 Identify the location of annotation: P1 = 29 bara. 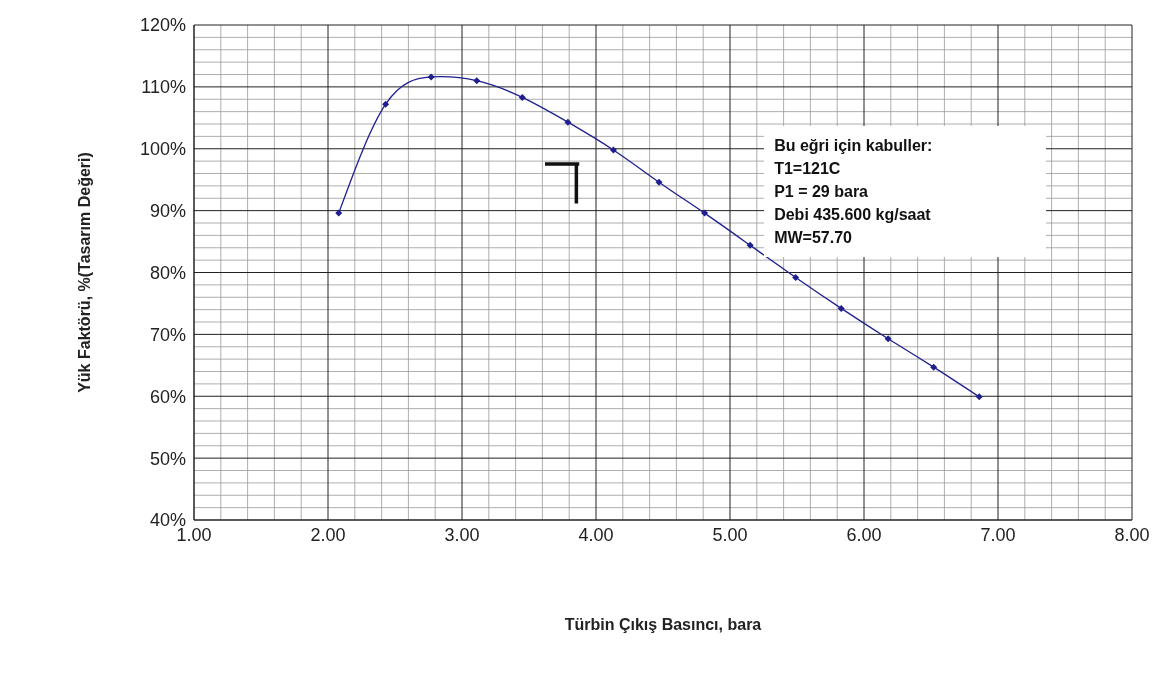
(821, 191).